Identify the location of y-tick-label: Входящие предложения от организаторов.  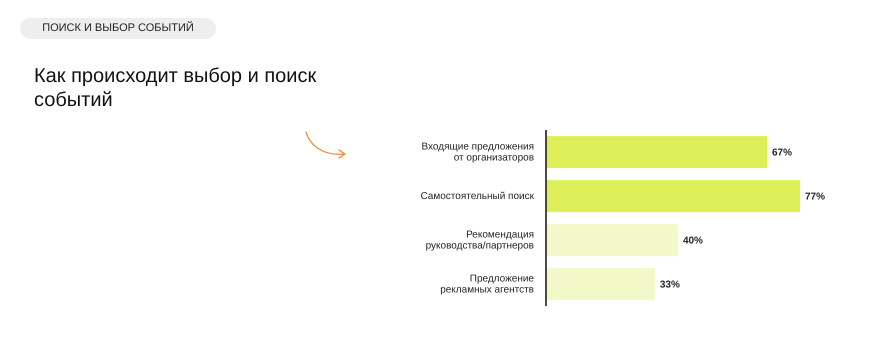
(477, 152).